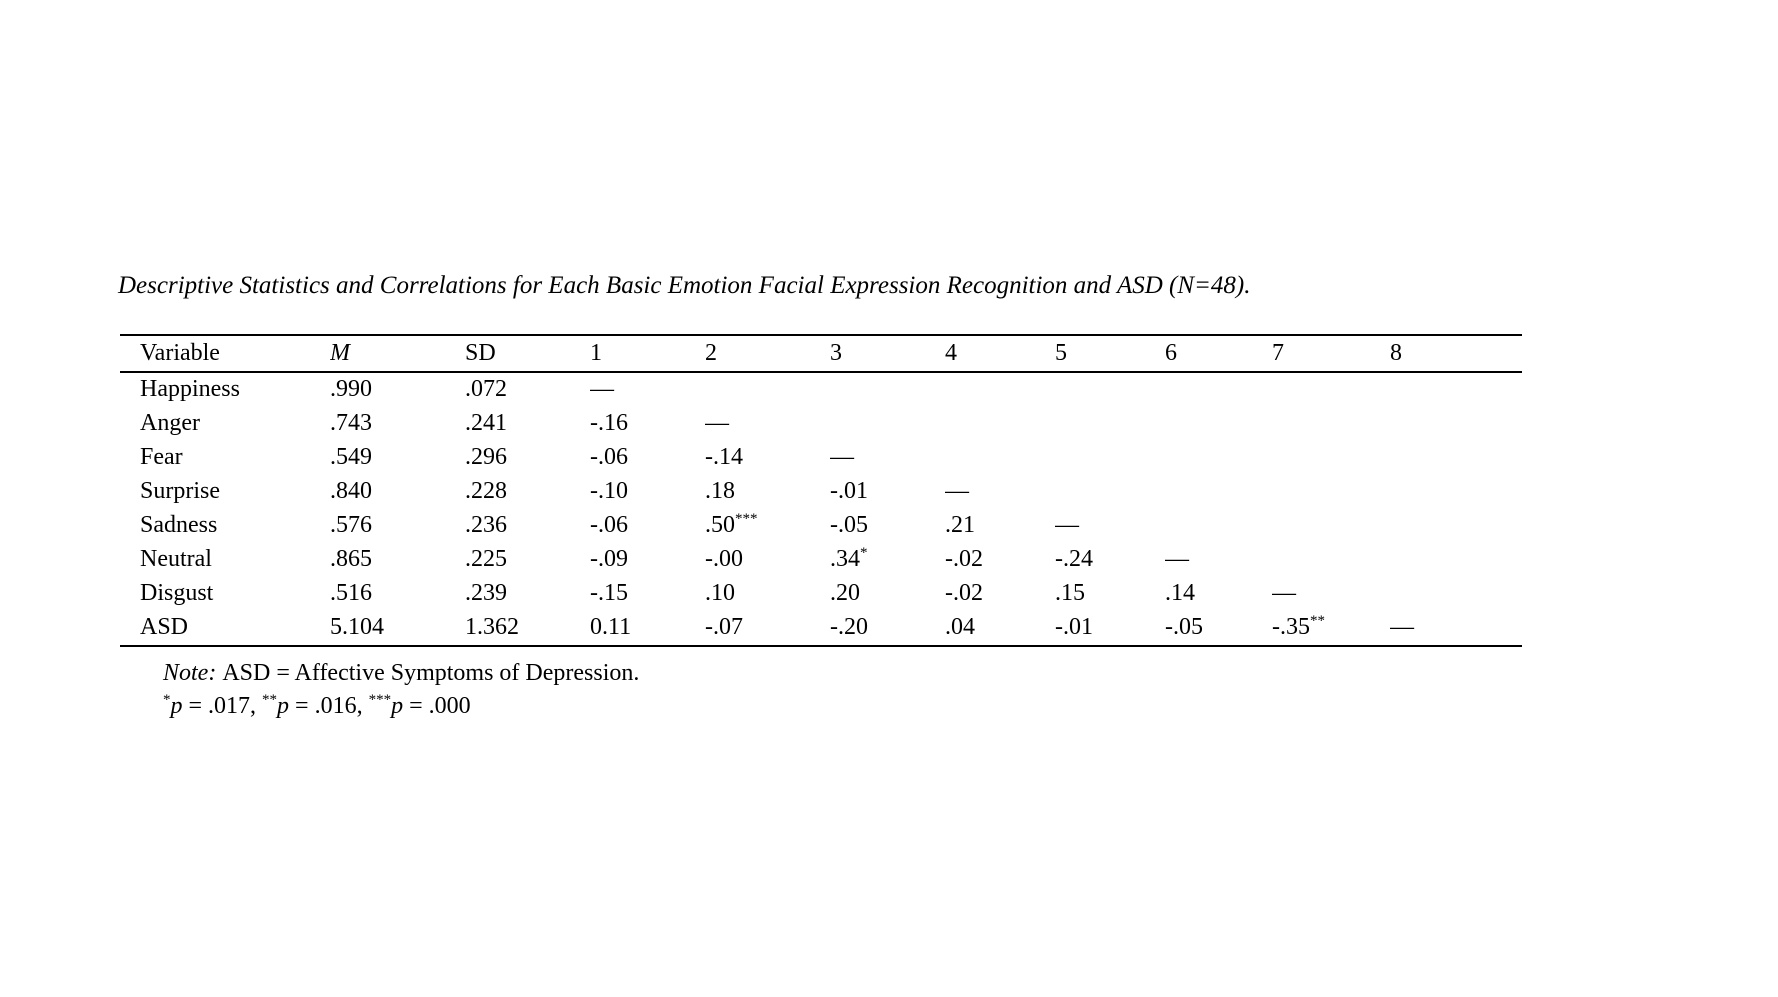  I want to click on table-cell: .516, so click(351, 593).